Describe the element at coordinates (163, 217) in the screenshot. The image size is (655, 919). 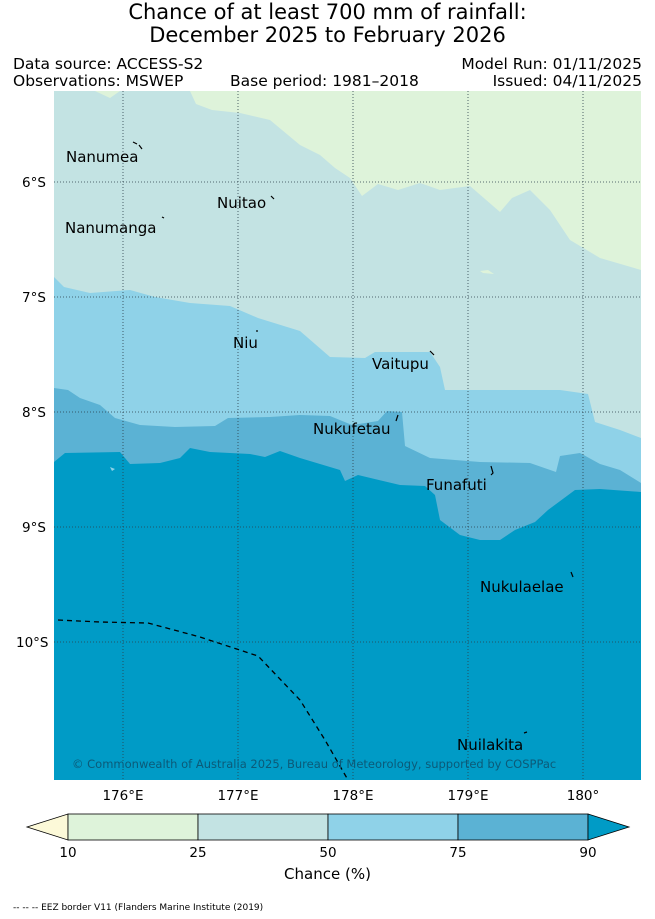
I see `island-nanumanga-shape` at that location.